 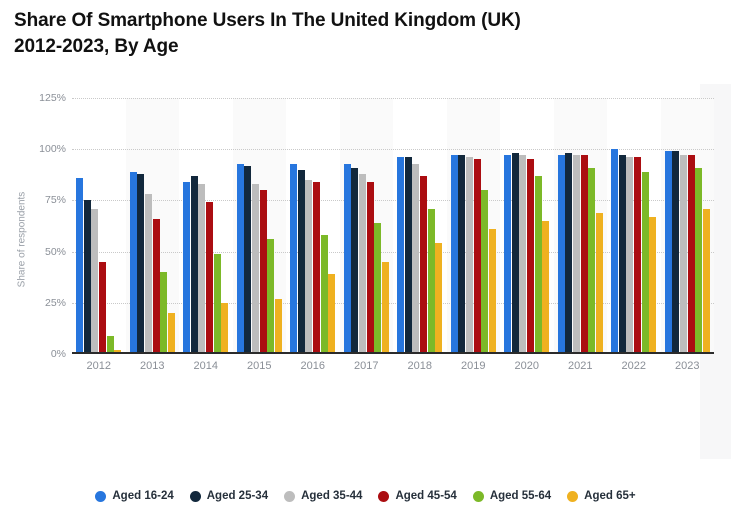 I want to click on legend-label: Aged 16-24, so click(x=143, y=496).